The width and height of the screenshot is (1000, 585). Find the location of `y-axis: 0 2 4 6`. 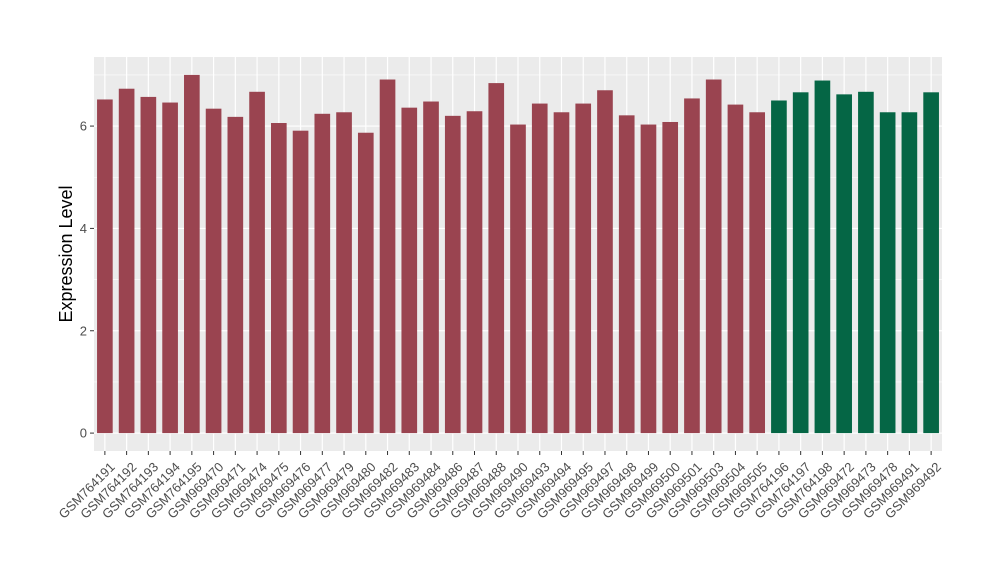

y-axis: 0 2 4 6 is located at coordinates (87, 280).